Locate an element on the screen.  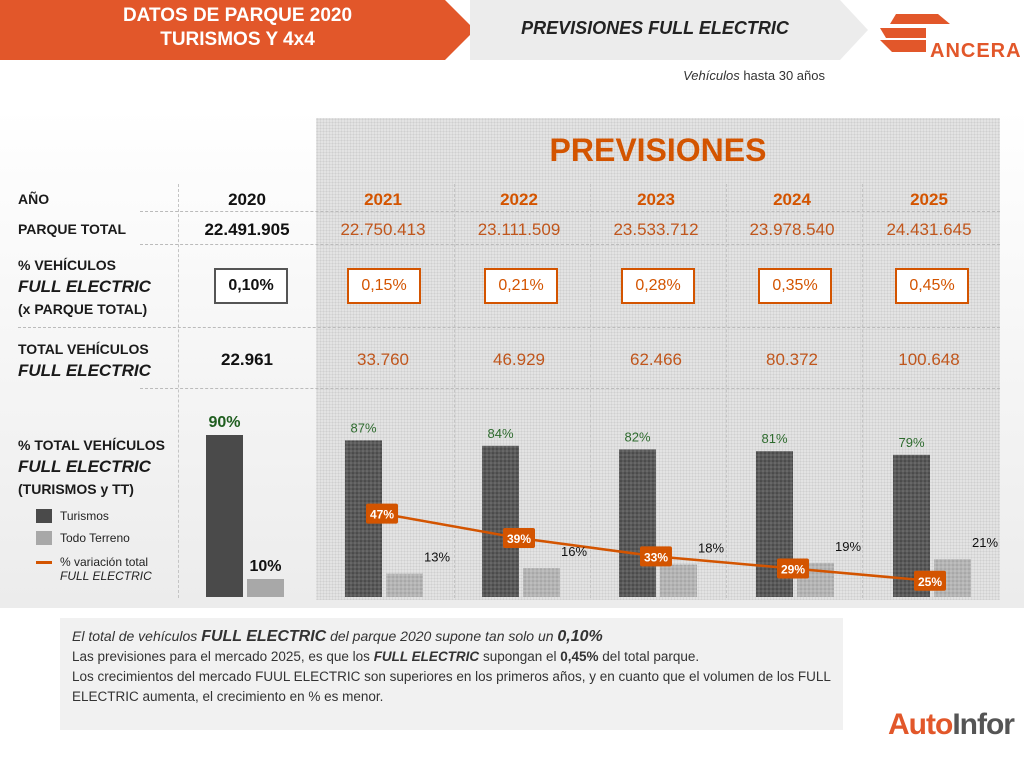
park-total-cell: 24.431.645 is located at coordinates (929, 229).